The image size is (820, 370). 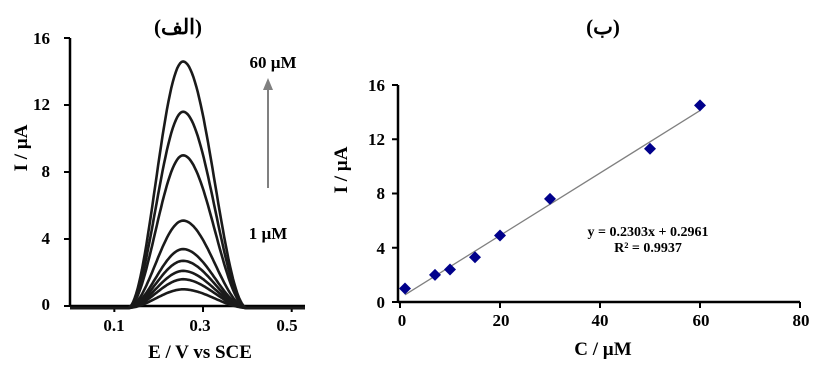 What do you see at coordinates (200, 352) in the screenshot?
I see `x-axis-label: E / V vs SCE` at bounding box center [200, 352].